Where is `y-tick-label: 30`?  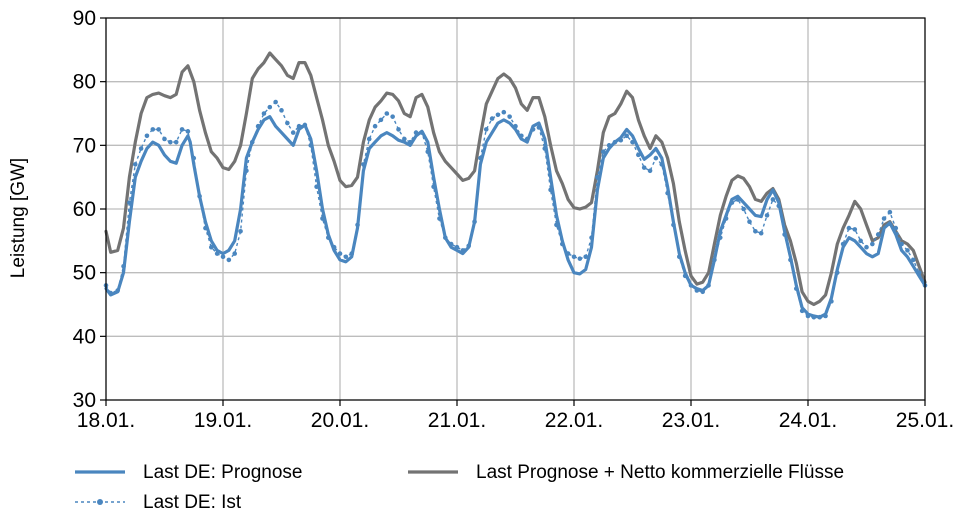
y-tick-label: 30 is located at coordinates (84, 400).